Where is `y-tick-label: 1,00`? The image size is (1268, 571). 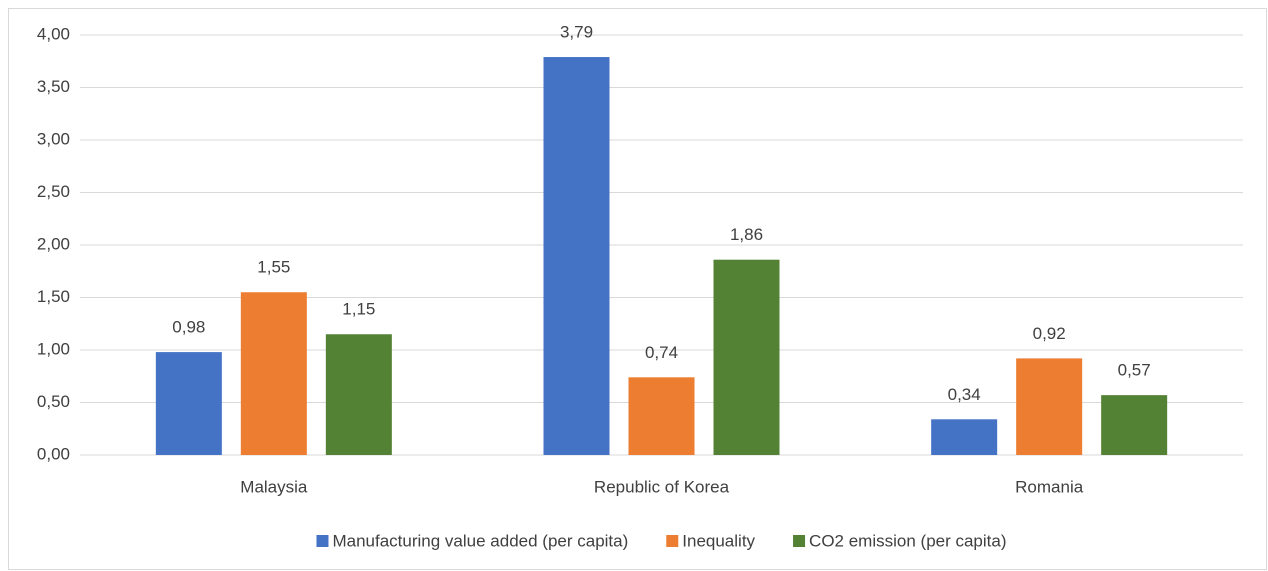
y-tick-label: 1,00 is located at coordinates (53, 348).